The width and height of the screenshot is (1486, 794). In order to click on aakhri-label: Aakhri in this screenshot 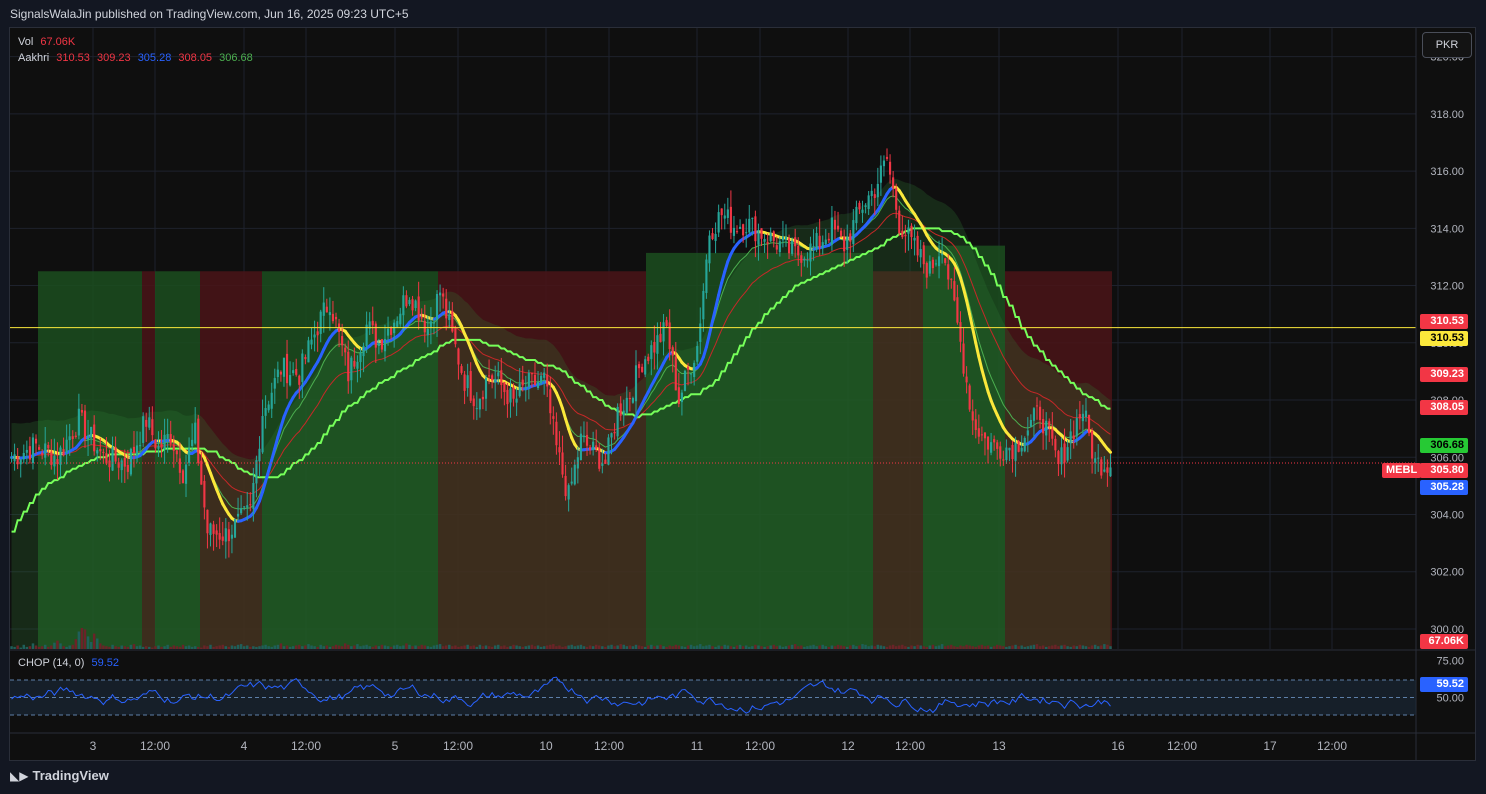, I will do `click(34, 58)`.